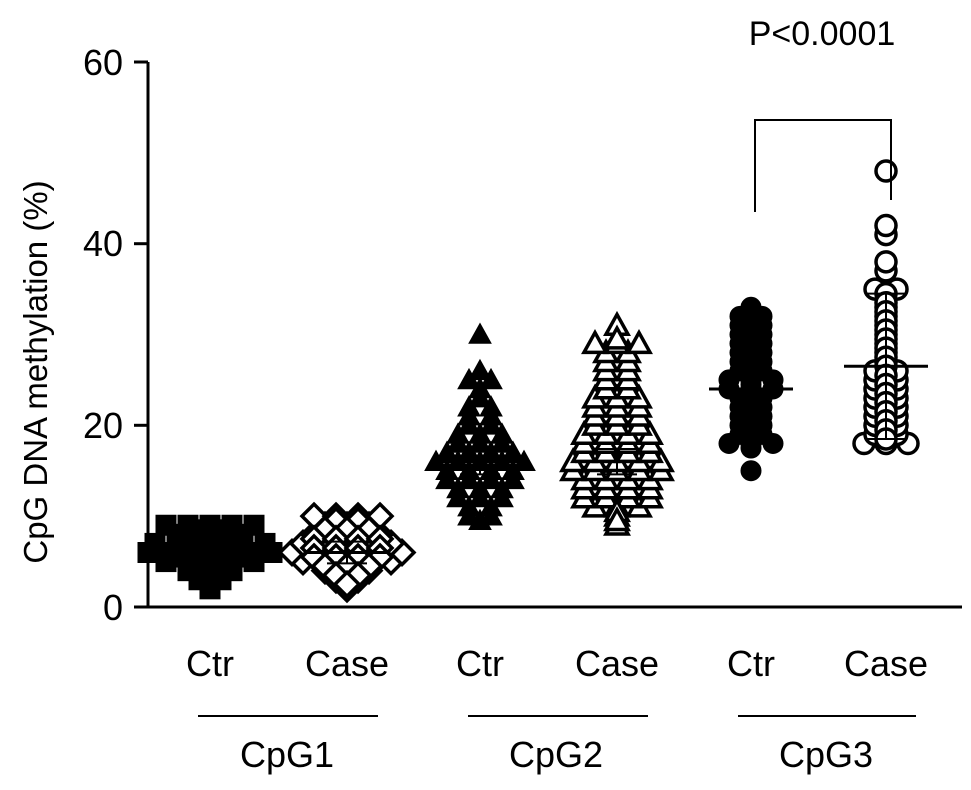 The image size is (971, 790). Describe the element at coordinates (886, 663) in the screenshot. I see `category-label-case-cpg3: Case` at that location.